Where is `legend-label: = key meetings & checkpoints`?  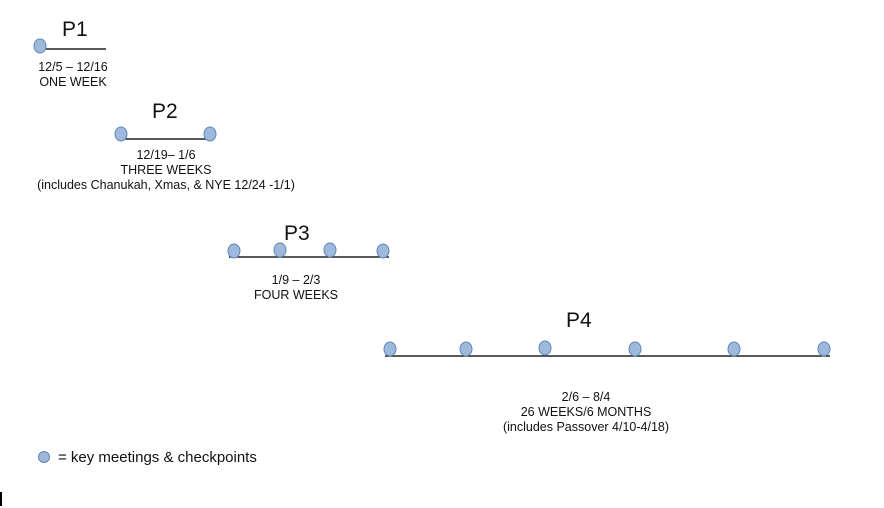
legend-label: = key meetings & checkpoints is located at coordinates (157, 457).